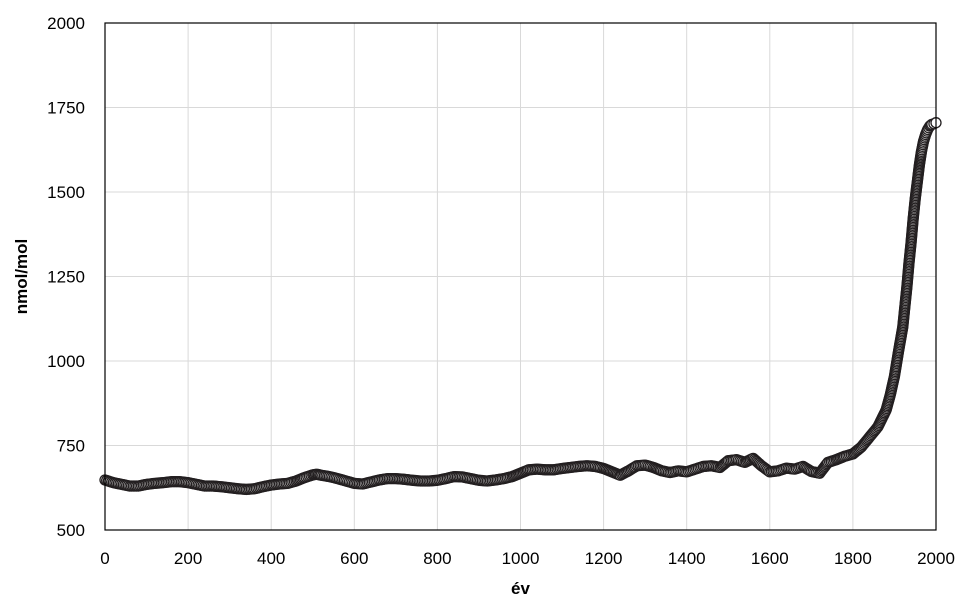 This screenshot has width=958, height=598. Describe the element at coordinates (21, 277) in the screenshot. I see `y-axis-title: nmol/mol` at that location.